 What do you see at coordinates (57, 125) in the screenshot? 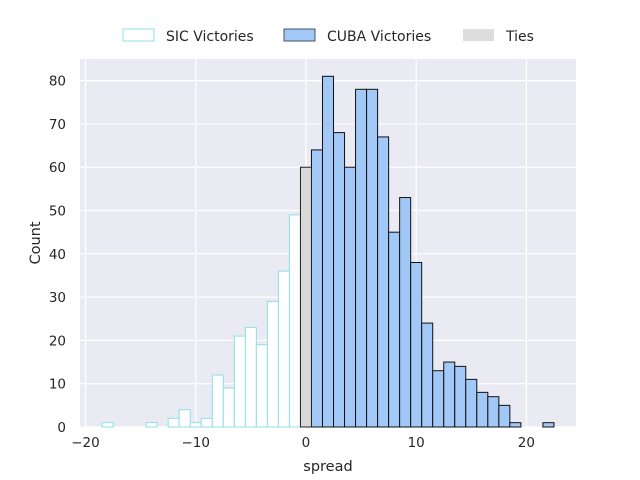
I see `y-tick-label: 70` at bounding box center [57, 125].